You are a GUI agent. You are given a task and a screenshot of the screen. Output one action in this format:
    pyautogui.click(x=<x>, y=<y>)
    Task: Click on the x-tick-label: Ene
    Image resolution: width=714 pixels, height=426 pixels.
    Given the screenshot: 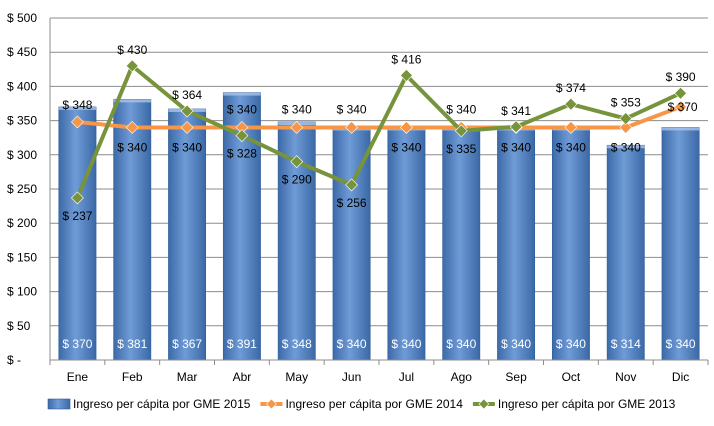 What is the action you would take?
    pyautogui.click(x=78, y=377)
    